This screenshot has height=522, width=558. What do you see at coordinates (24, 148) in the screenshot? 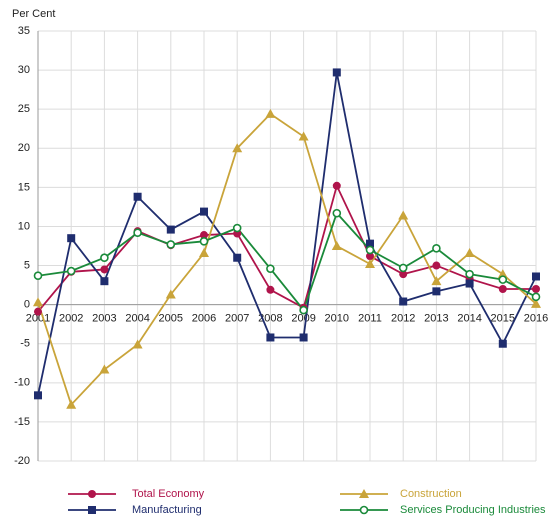
I see `y-tick-label: 20` at bounding box center [24, 148].